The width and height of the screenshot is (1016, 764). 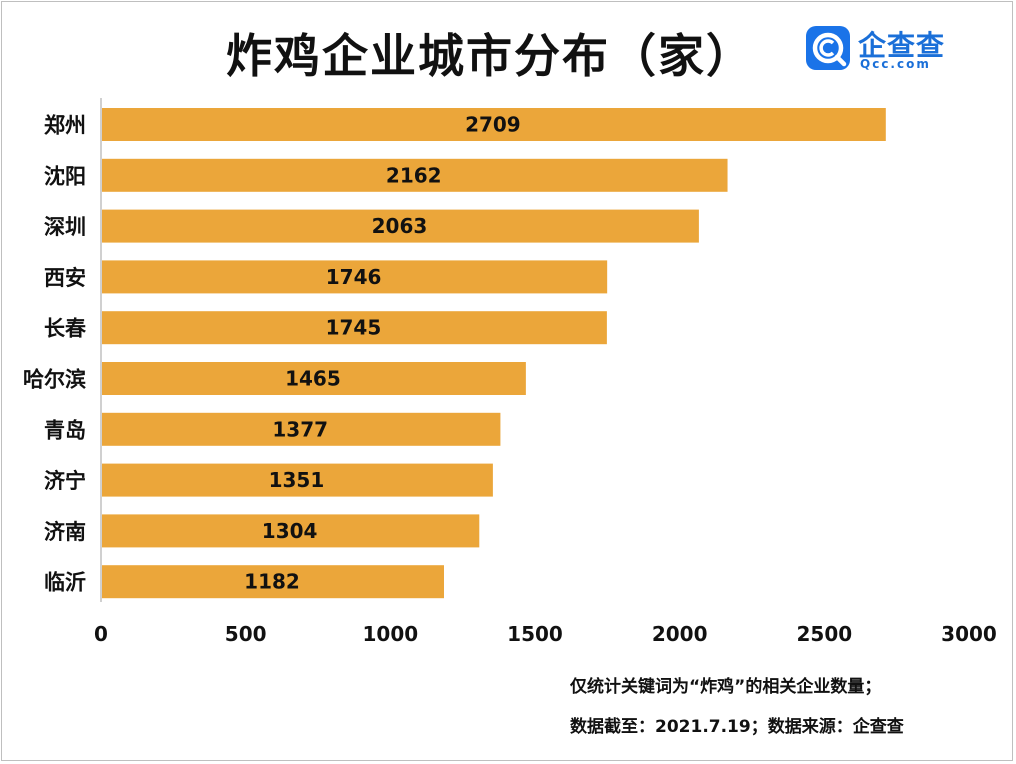 I want to click on bar-value-label: 2162, so click(x=414, y=175).